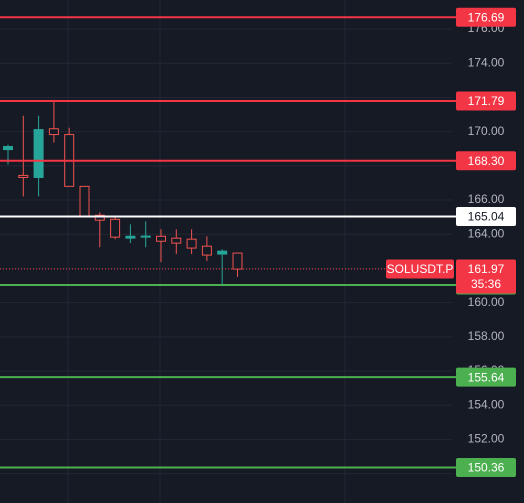 The height and width of the screenshot is (503, 524). What do you see at coordinates (486, 284) in the screenshot?
I see `countdown-label: 35:36` at bounding box center [486, 284].